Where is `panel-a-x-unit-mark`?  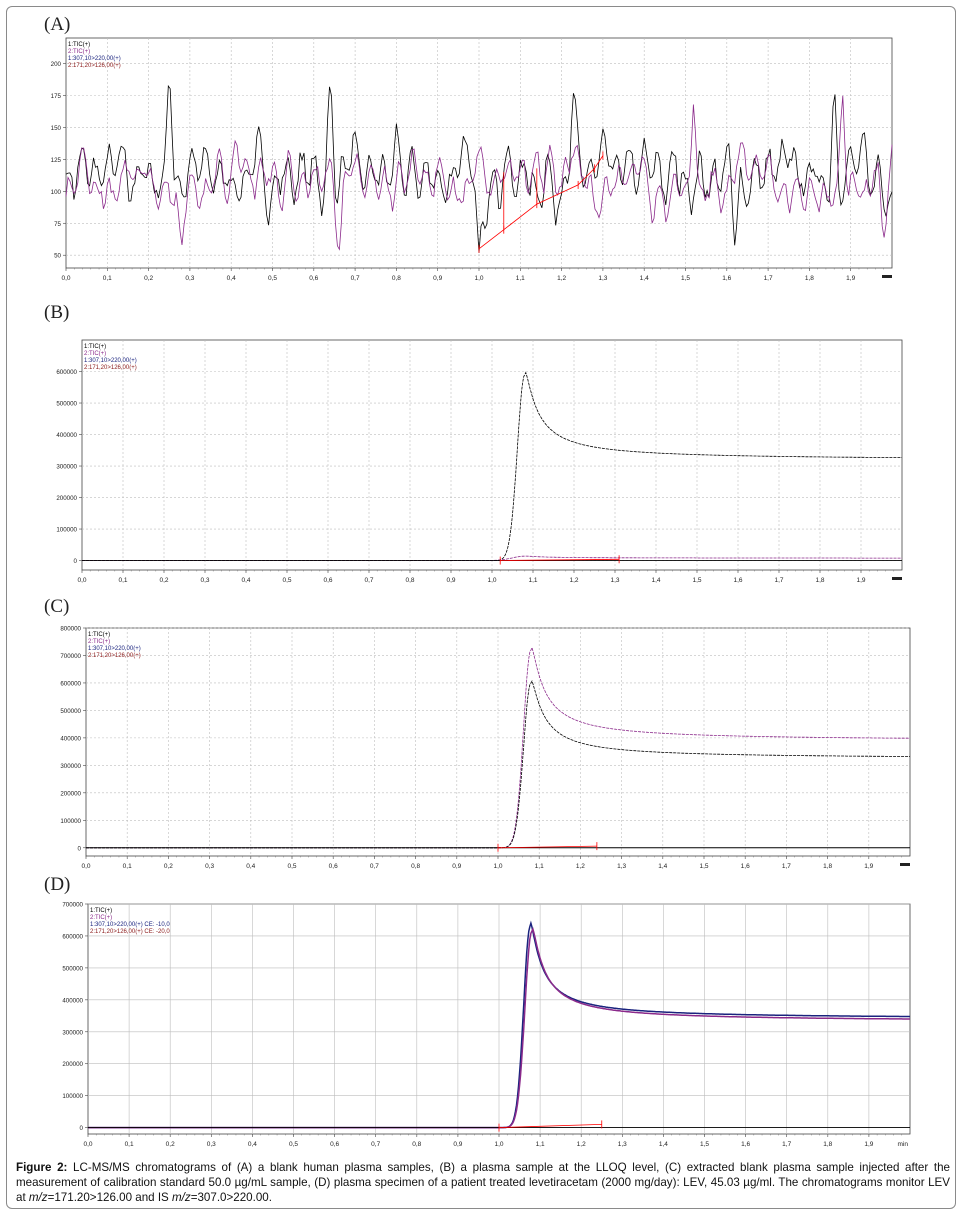
panel-a-x-unit-mark is located at coordinates (887, 276).